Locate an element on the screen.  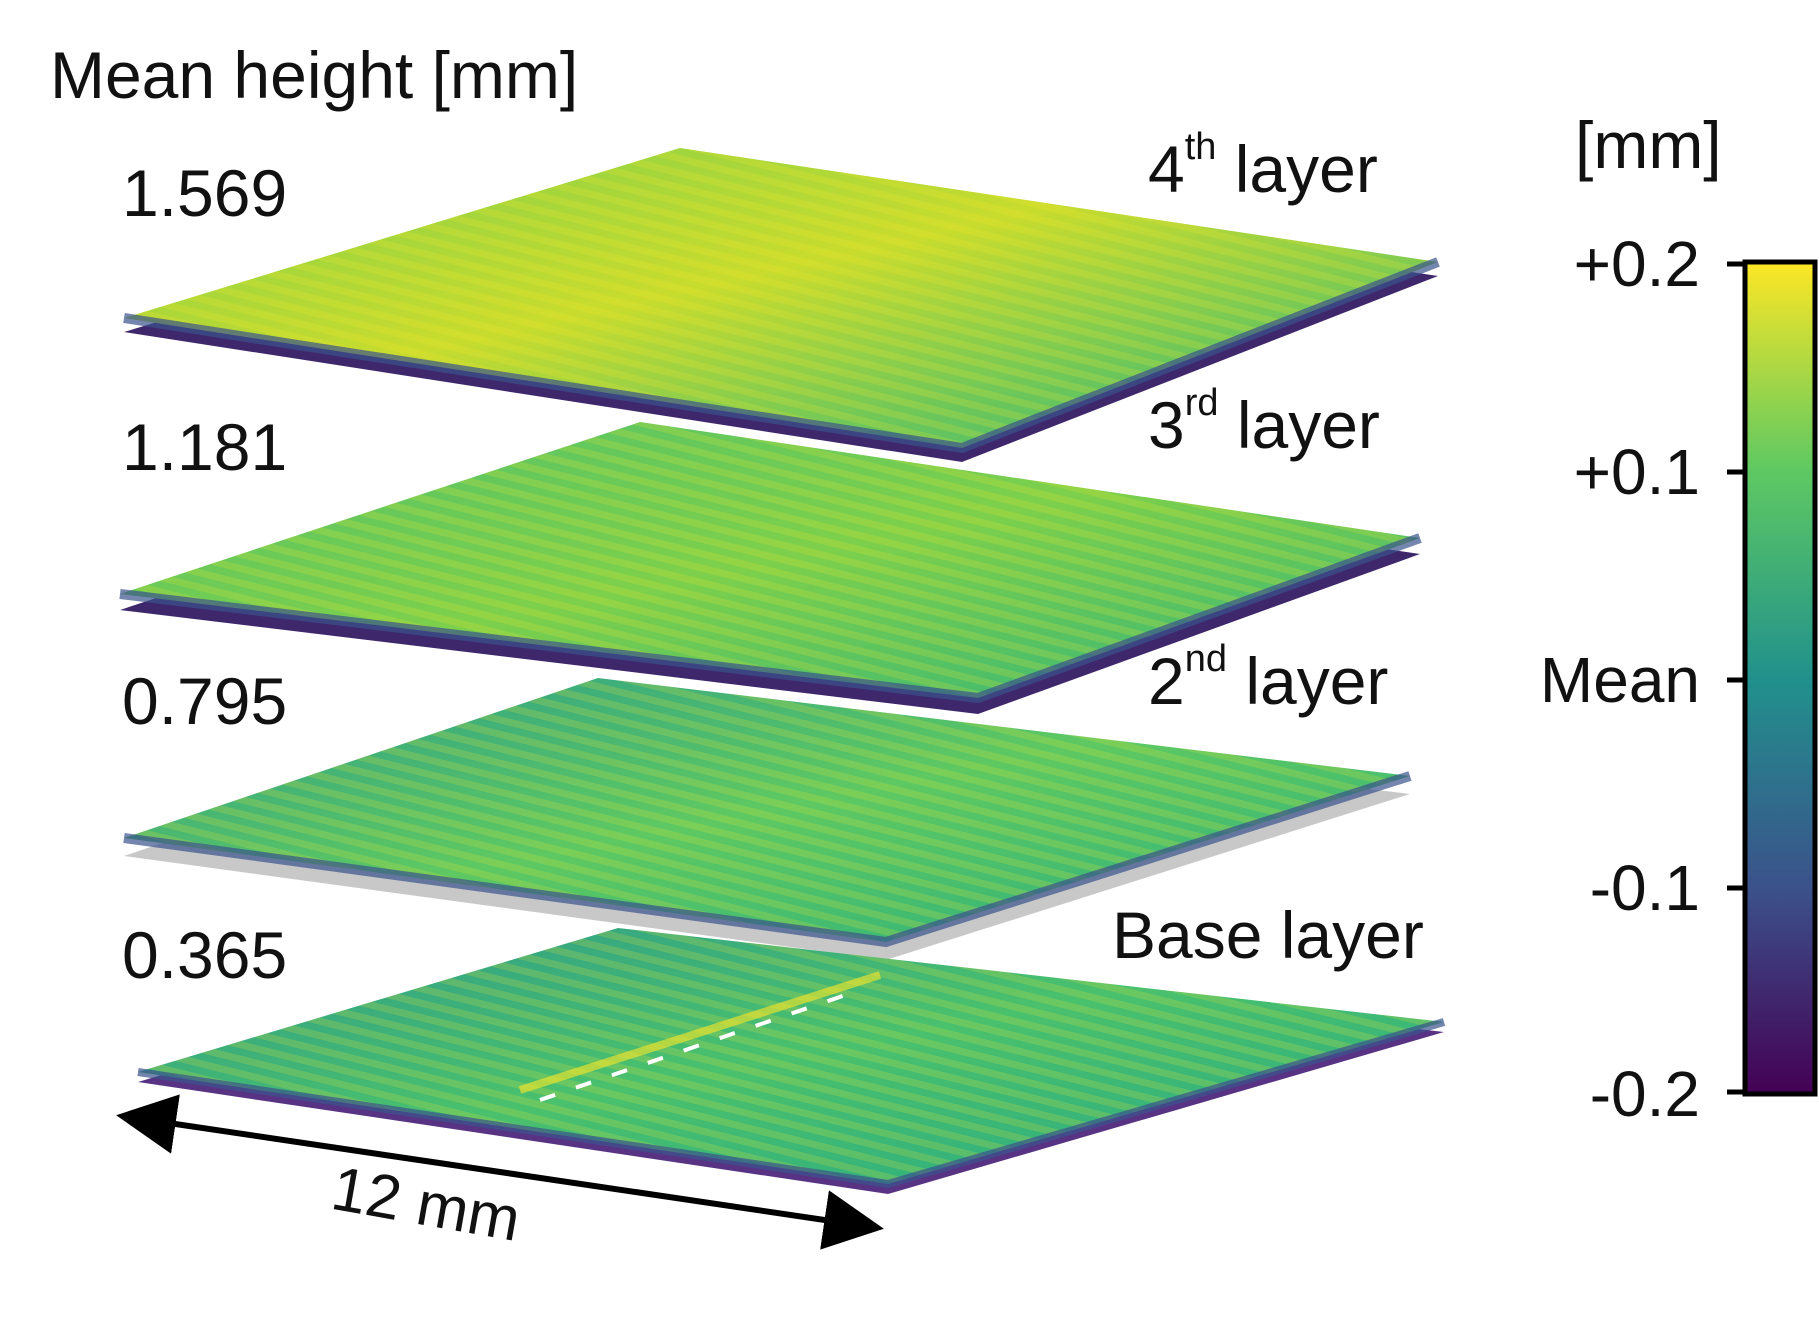
figure-title: Mean height [mm] is located at coordinates (314, 75).